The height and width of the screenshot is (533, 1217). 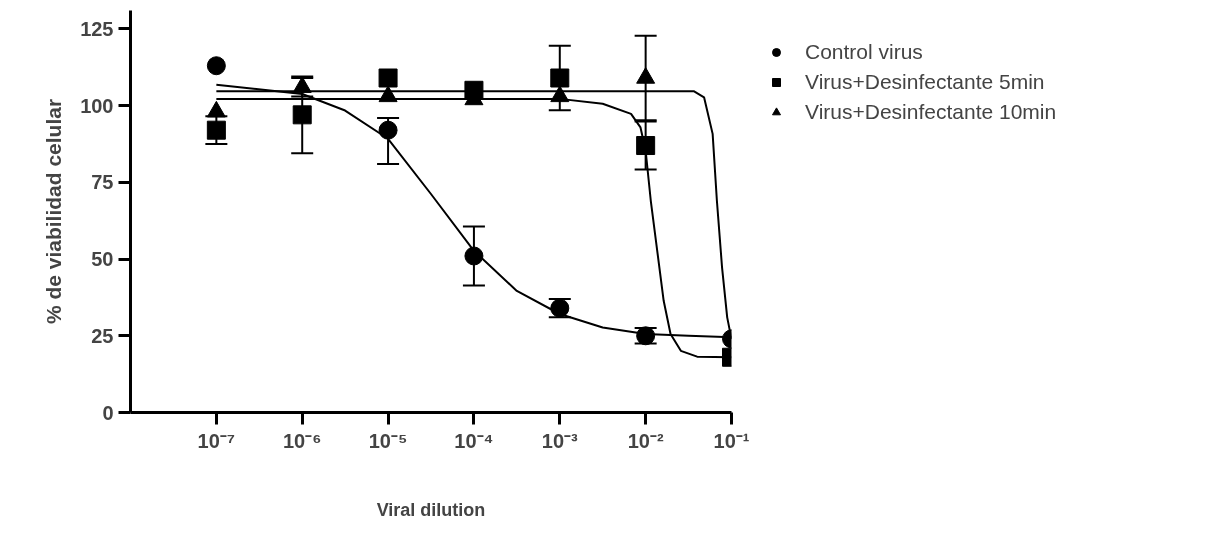 I want to click on y-tick-label: 75, so click(x=102, y=182).